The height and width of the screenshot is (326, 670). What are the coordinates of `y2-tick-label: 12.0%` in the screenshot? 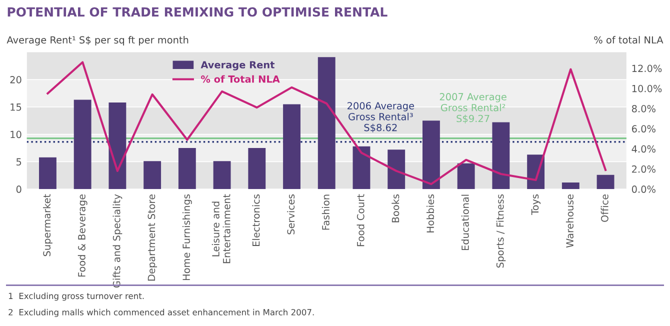 It's located at (647, 68).